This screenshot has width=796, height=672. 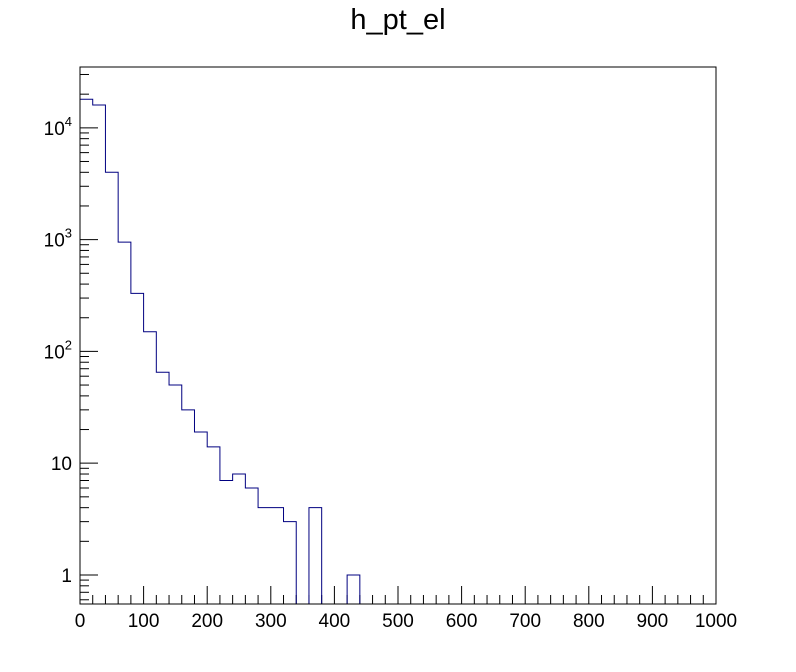 What do you see at coordinates (80, 621) in the screenshot?
I see `x-tick-label: 0` at bounding box center [80, 621].